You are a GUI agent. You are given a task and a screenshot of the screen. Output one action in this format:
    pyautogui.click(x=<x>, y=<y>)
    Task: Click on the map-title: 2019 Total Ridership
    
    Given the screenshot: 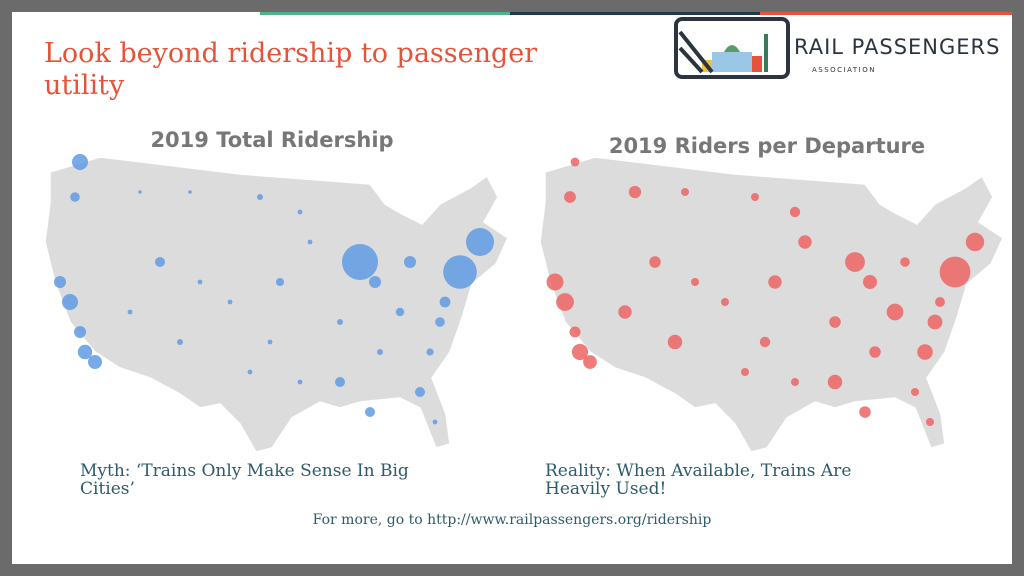 What is the action you would take?
    pyautogui.click(x=271, y=140)
    